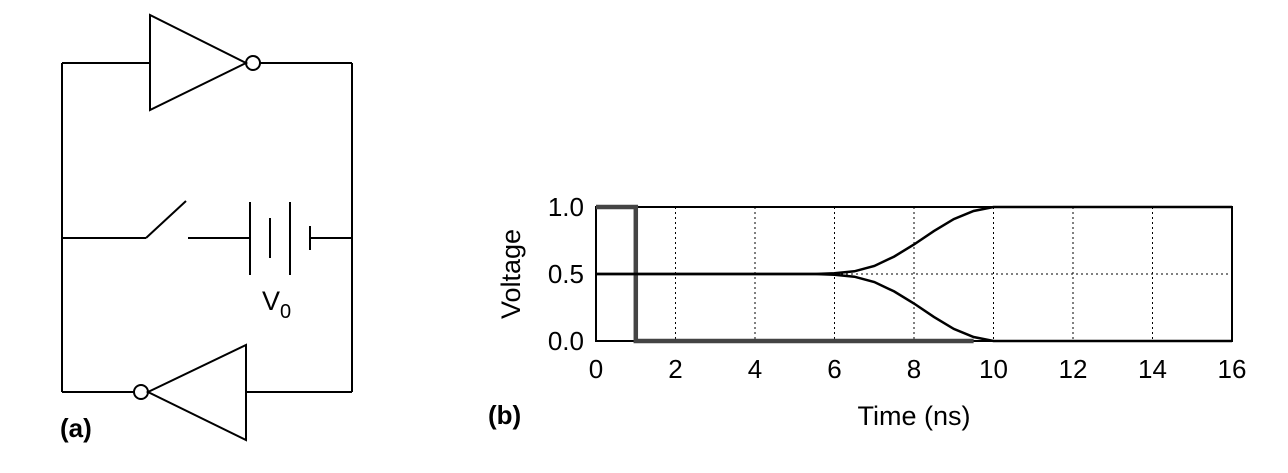 The height and width of the screenshot is (473, 1288). I want to click on y-tick-labels: 0.0 0.5 1.0, so click(566, 274).